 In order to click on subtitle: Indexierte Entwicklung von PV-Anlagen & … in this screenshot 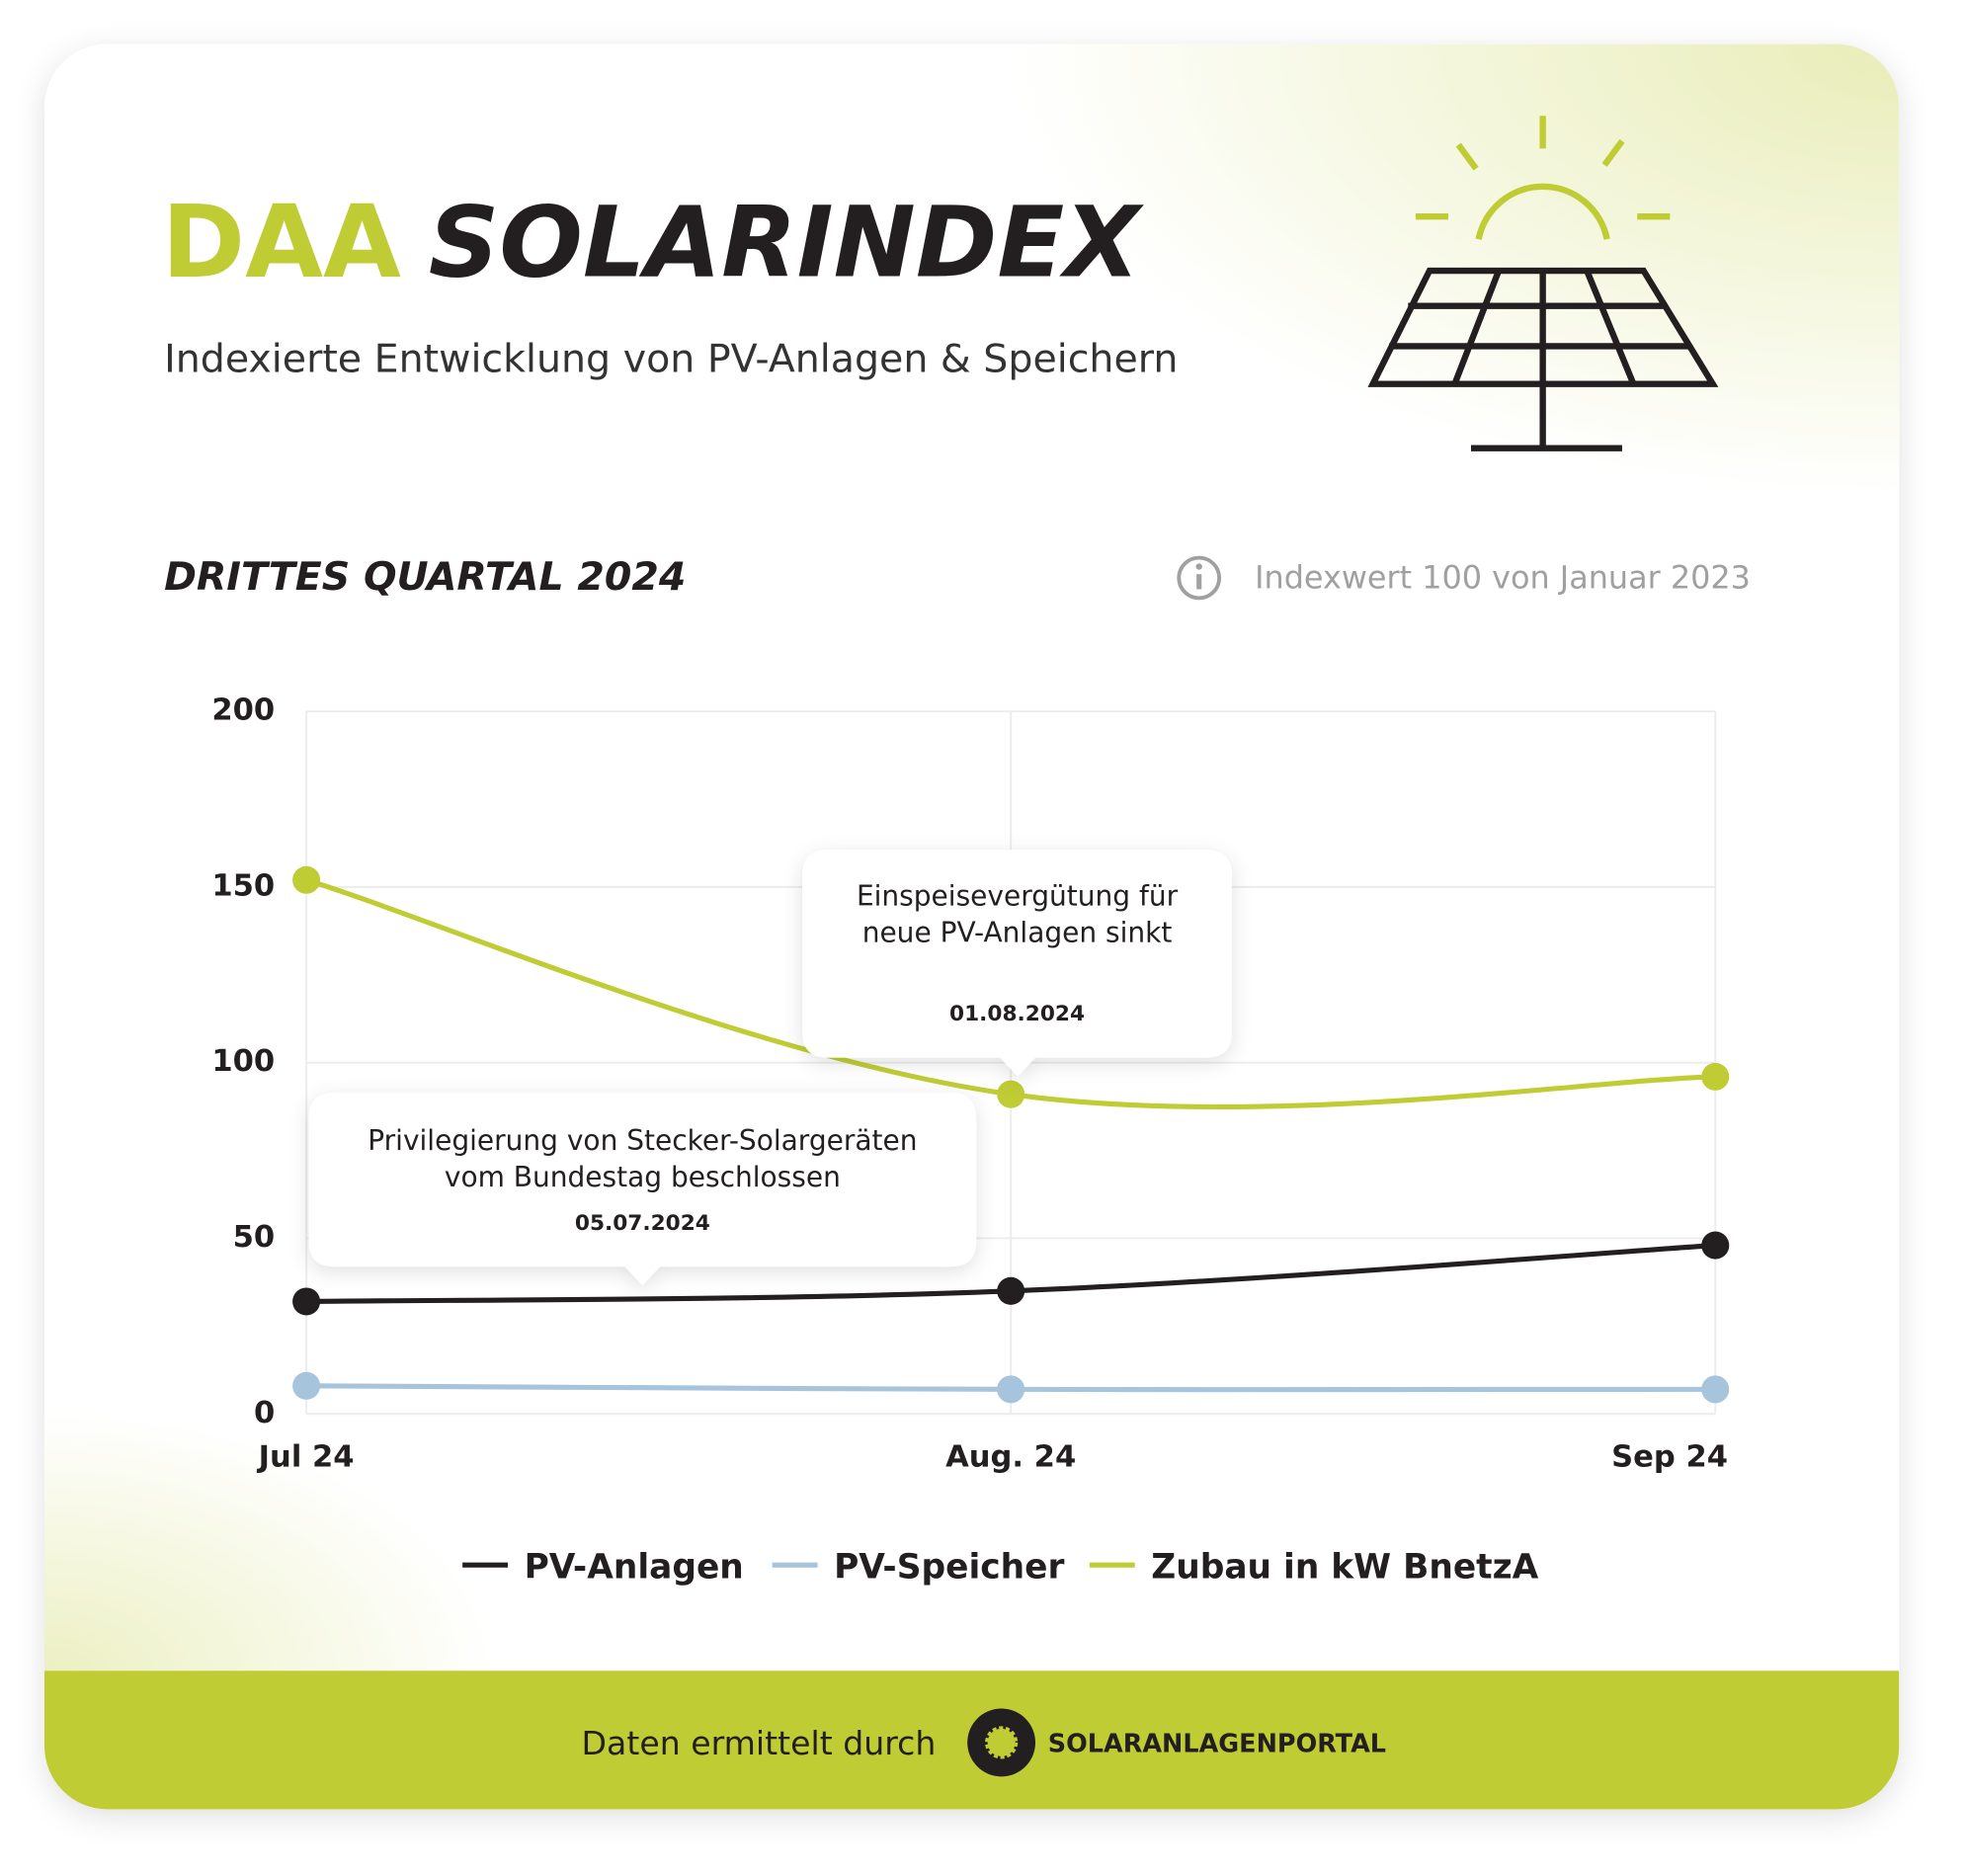, I will do `click(671, 359)`.